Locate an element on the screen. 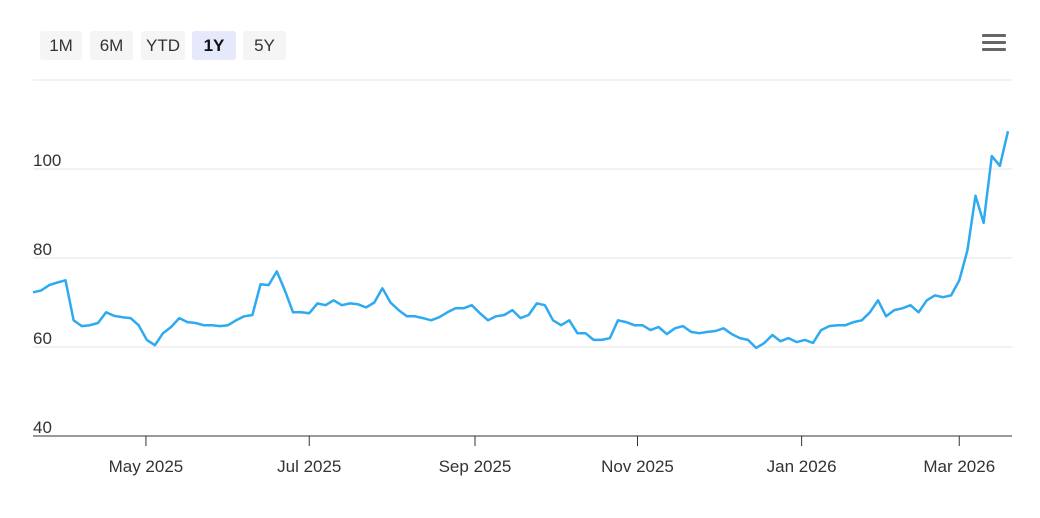 This screenshot has width=1040, height=518. x-tick-label: Jan 2026 is located at coordinates (802, 466).